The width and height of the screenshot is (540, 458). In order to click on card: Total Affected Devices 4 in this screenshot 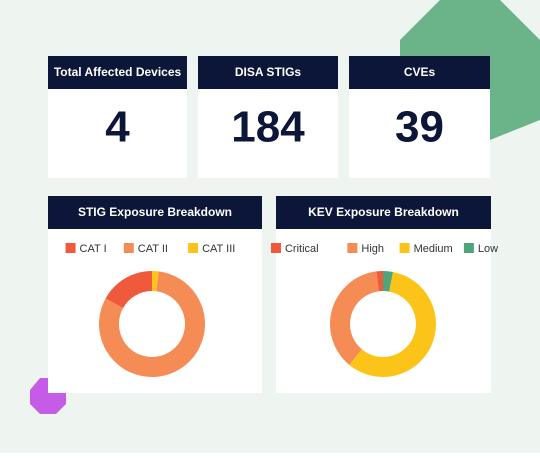, I will do `click(117, 117)`.